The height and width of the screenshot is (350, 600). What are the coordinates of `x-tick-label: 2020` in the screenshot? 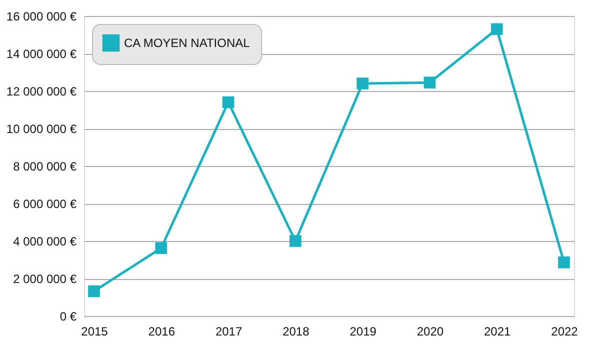 It's located at (430, 331).